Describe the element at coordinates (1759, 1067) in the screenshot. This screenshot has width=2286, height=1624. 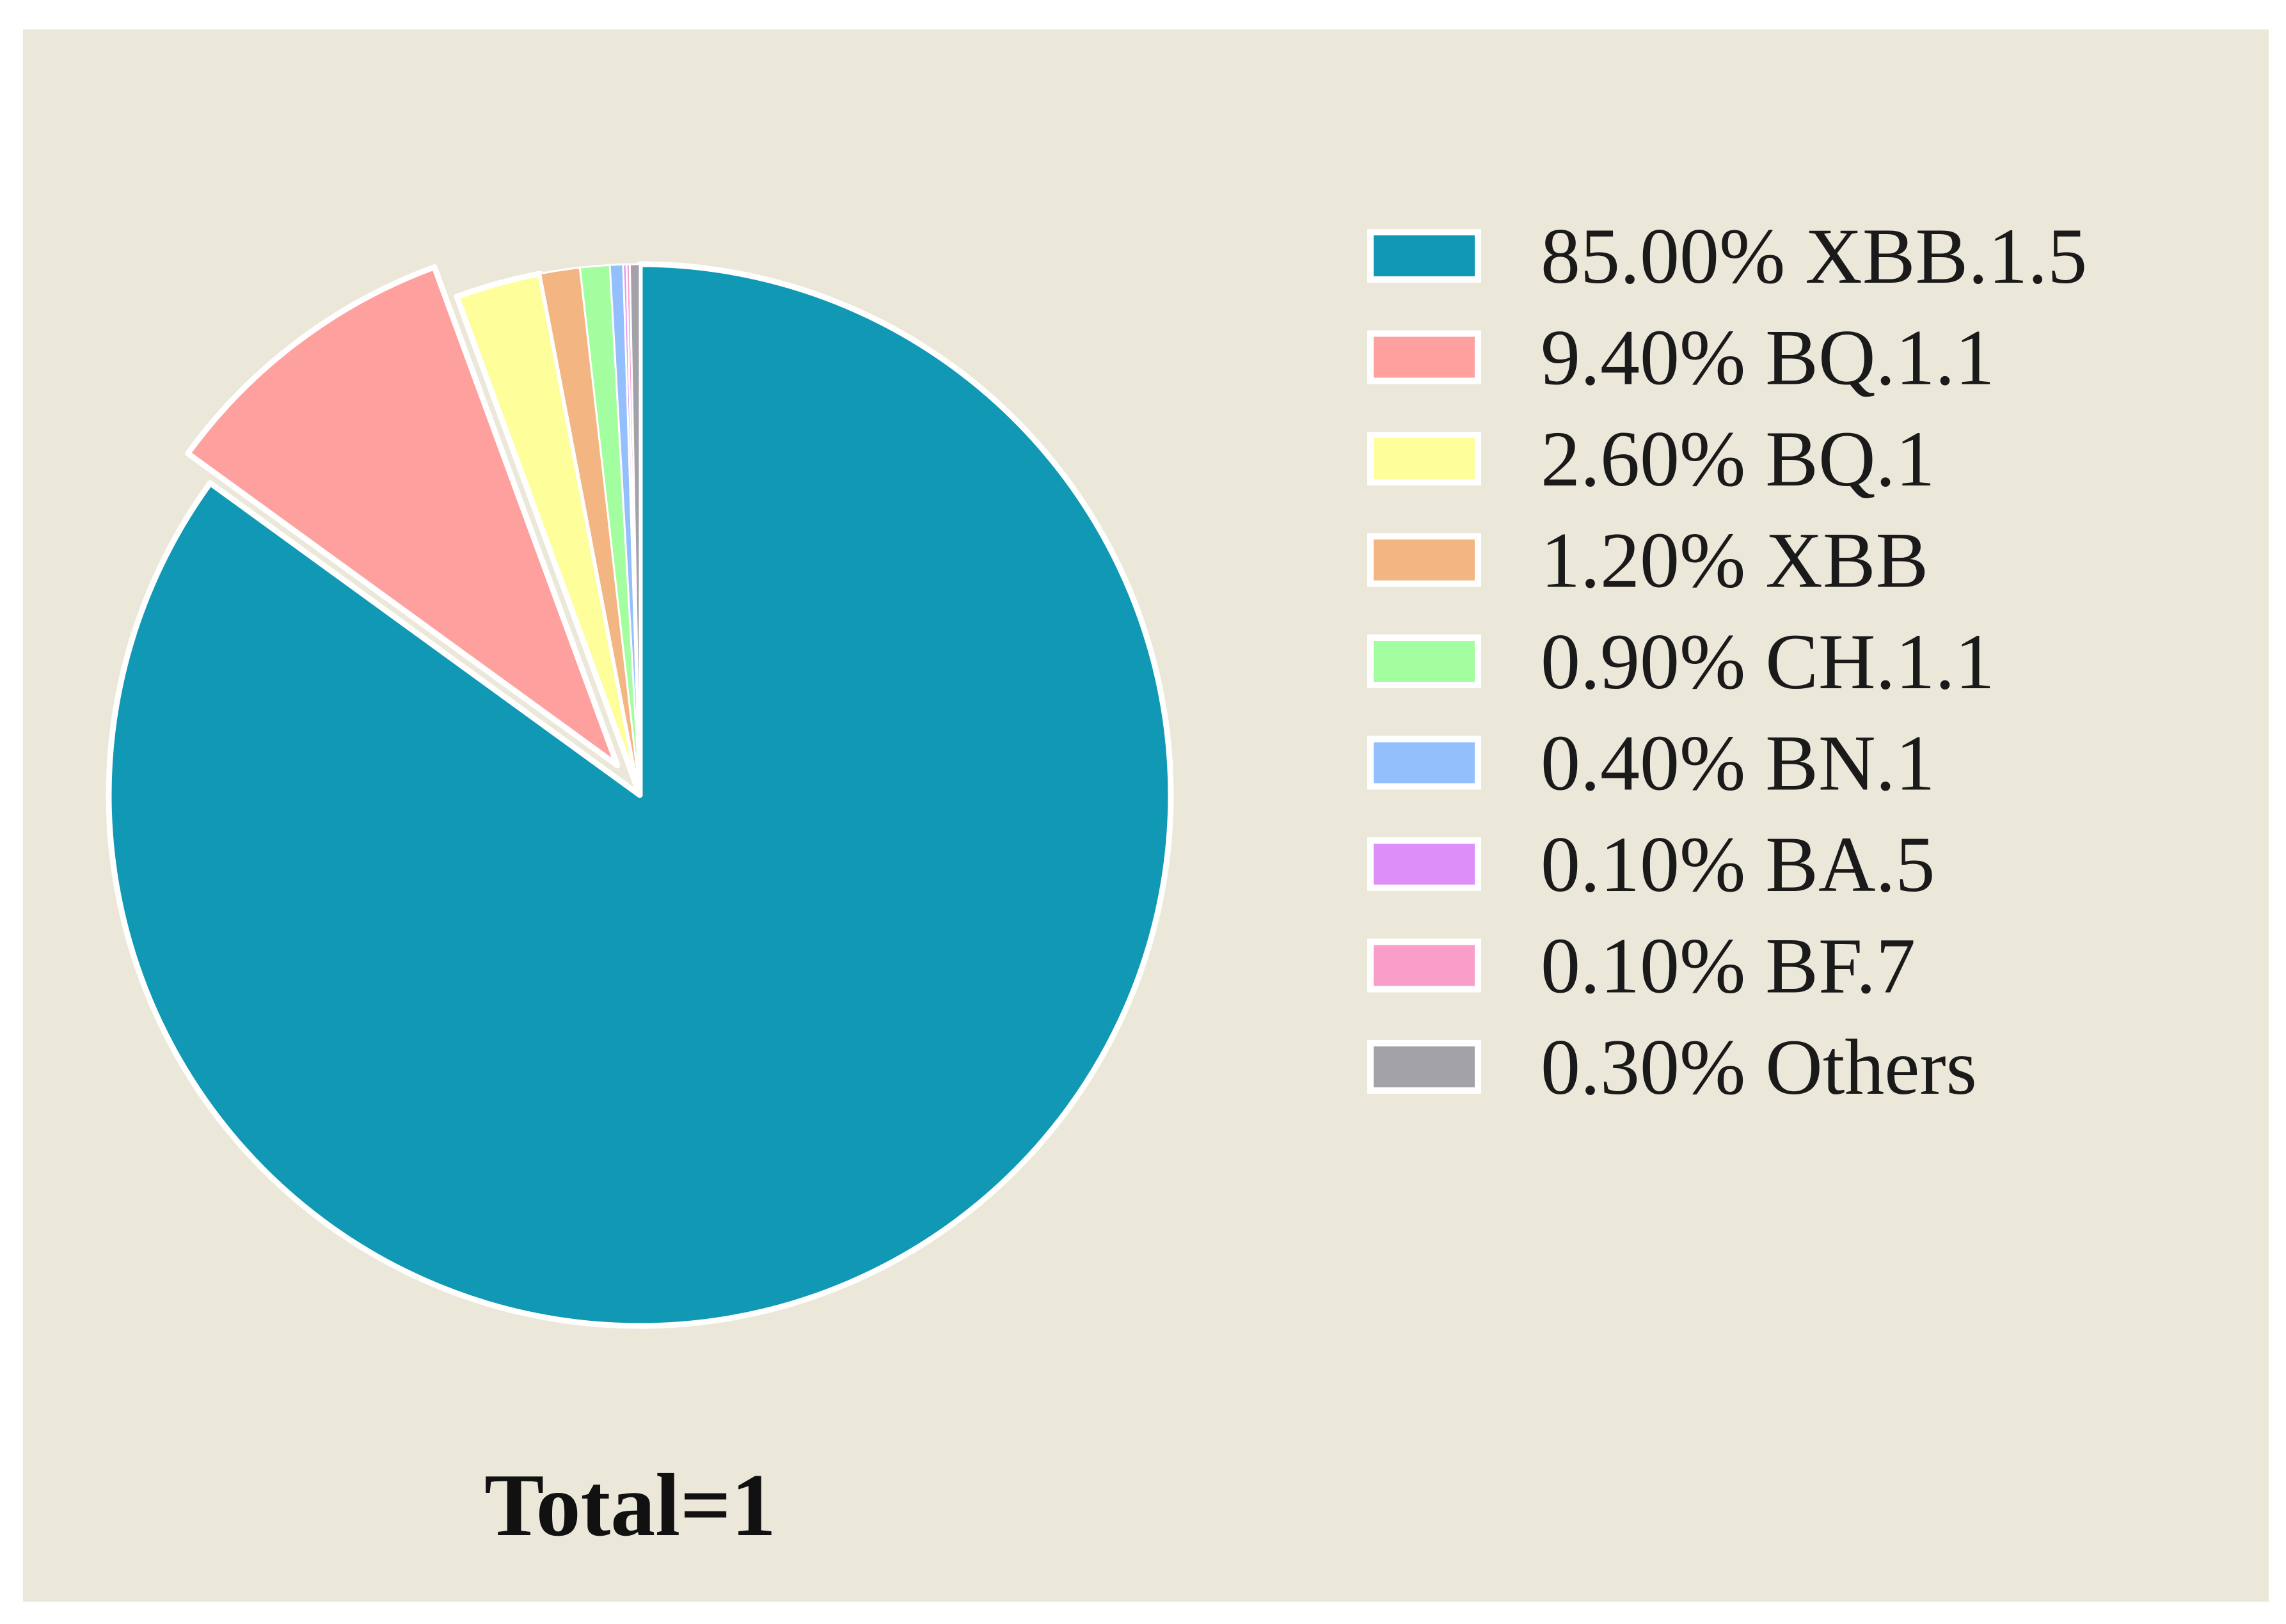
I see `legend-label-others: 0.30% Others` at that location.